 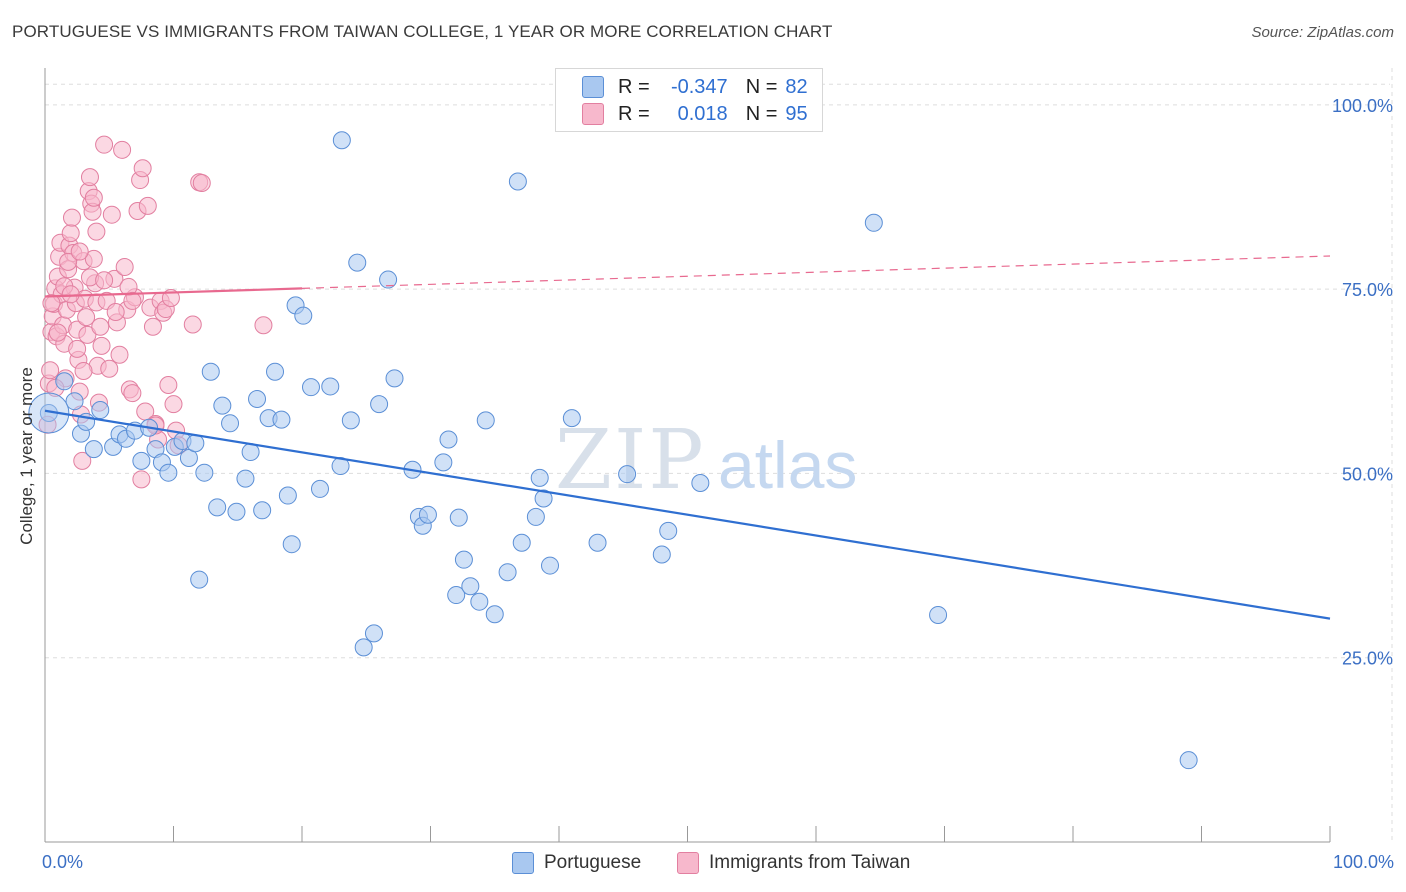 What do you see at coordinates (1367, 659) in the screenshot?
I see `y-tick-label: 25.0%` at bounding box center [1367, 659].